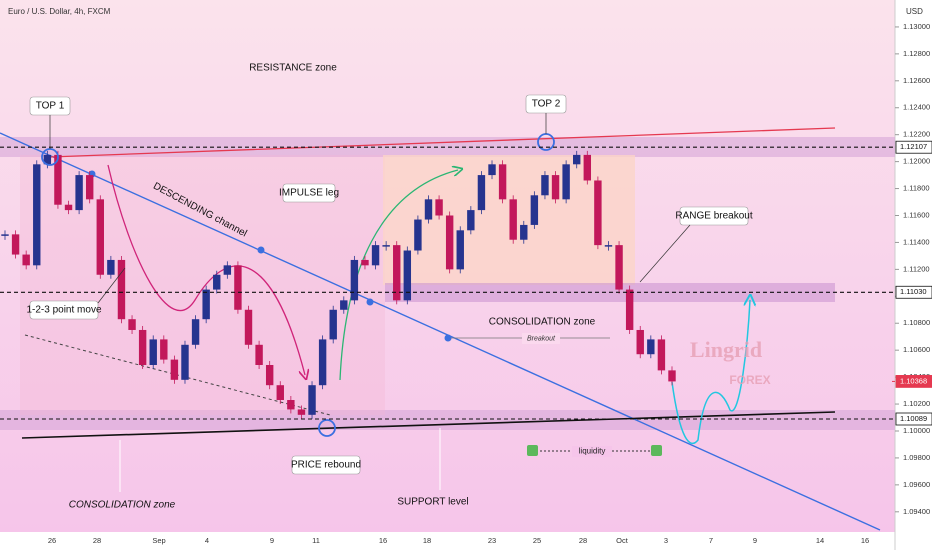 Image resolution: width=932 pixels, height=555 pixels. I want to click on x-tick-label: 23, so click(492, 540).